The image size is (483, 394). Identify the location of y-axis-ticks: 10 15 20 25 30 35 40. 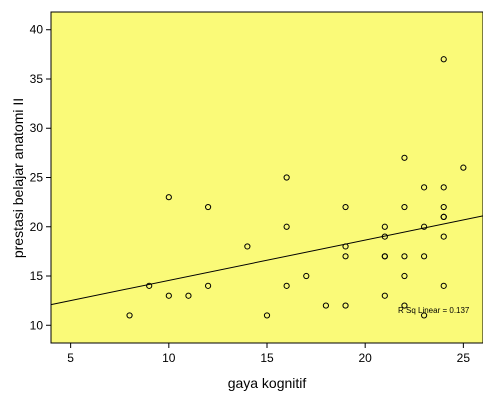
(40, 177).